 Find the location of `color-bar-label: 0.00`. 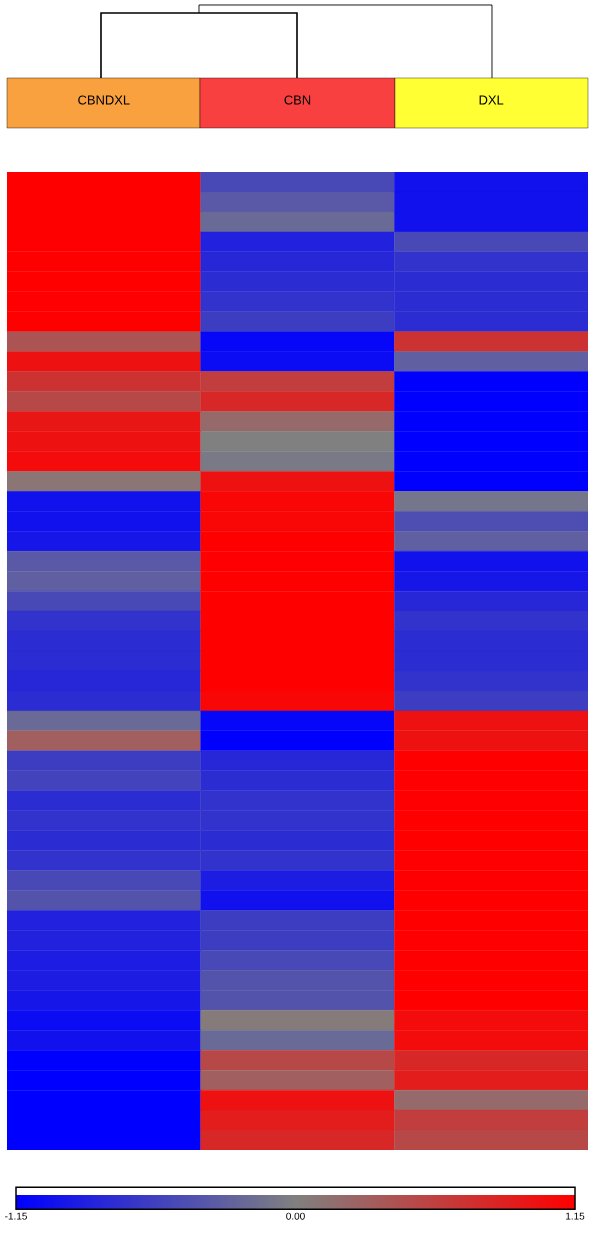

color-bar-label: 0.00 is located at coordinates (295, 1216).